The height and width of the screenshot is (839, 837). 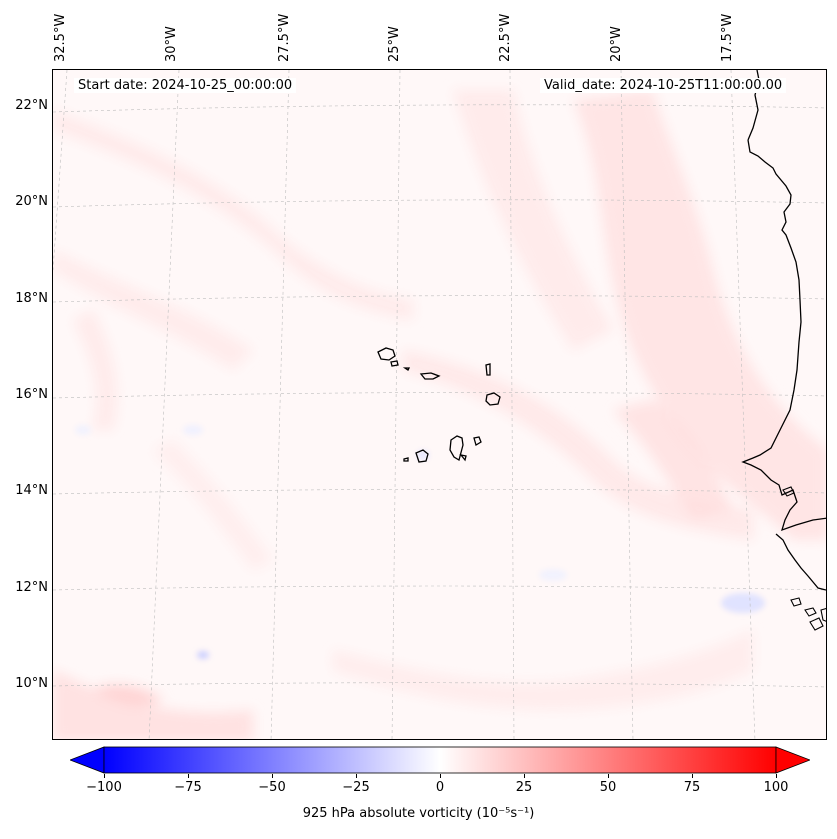 What do you see at coordinates (104, 787) in the screenshot?
I see `colorbar-tick-label: −100` at bounding box center [104, 787].